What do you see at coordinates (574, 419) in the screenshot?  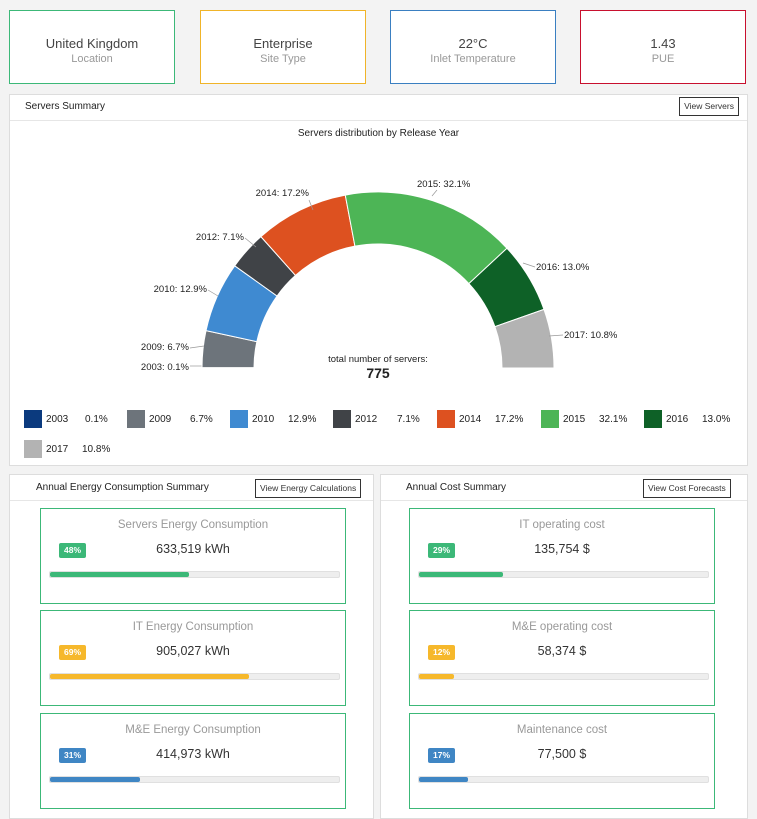 I see `legend-year: 2015` at bounding box center [574, 419].